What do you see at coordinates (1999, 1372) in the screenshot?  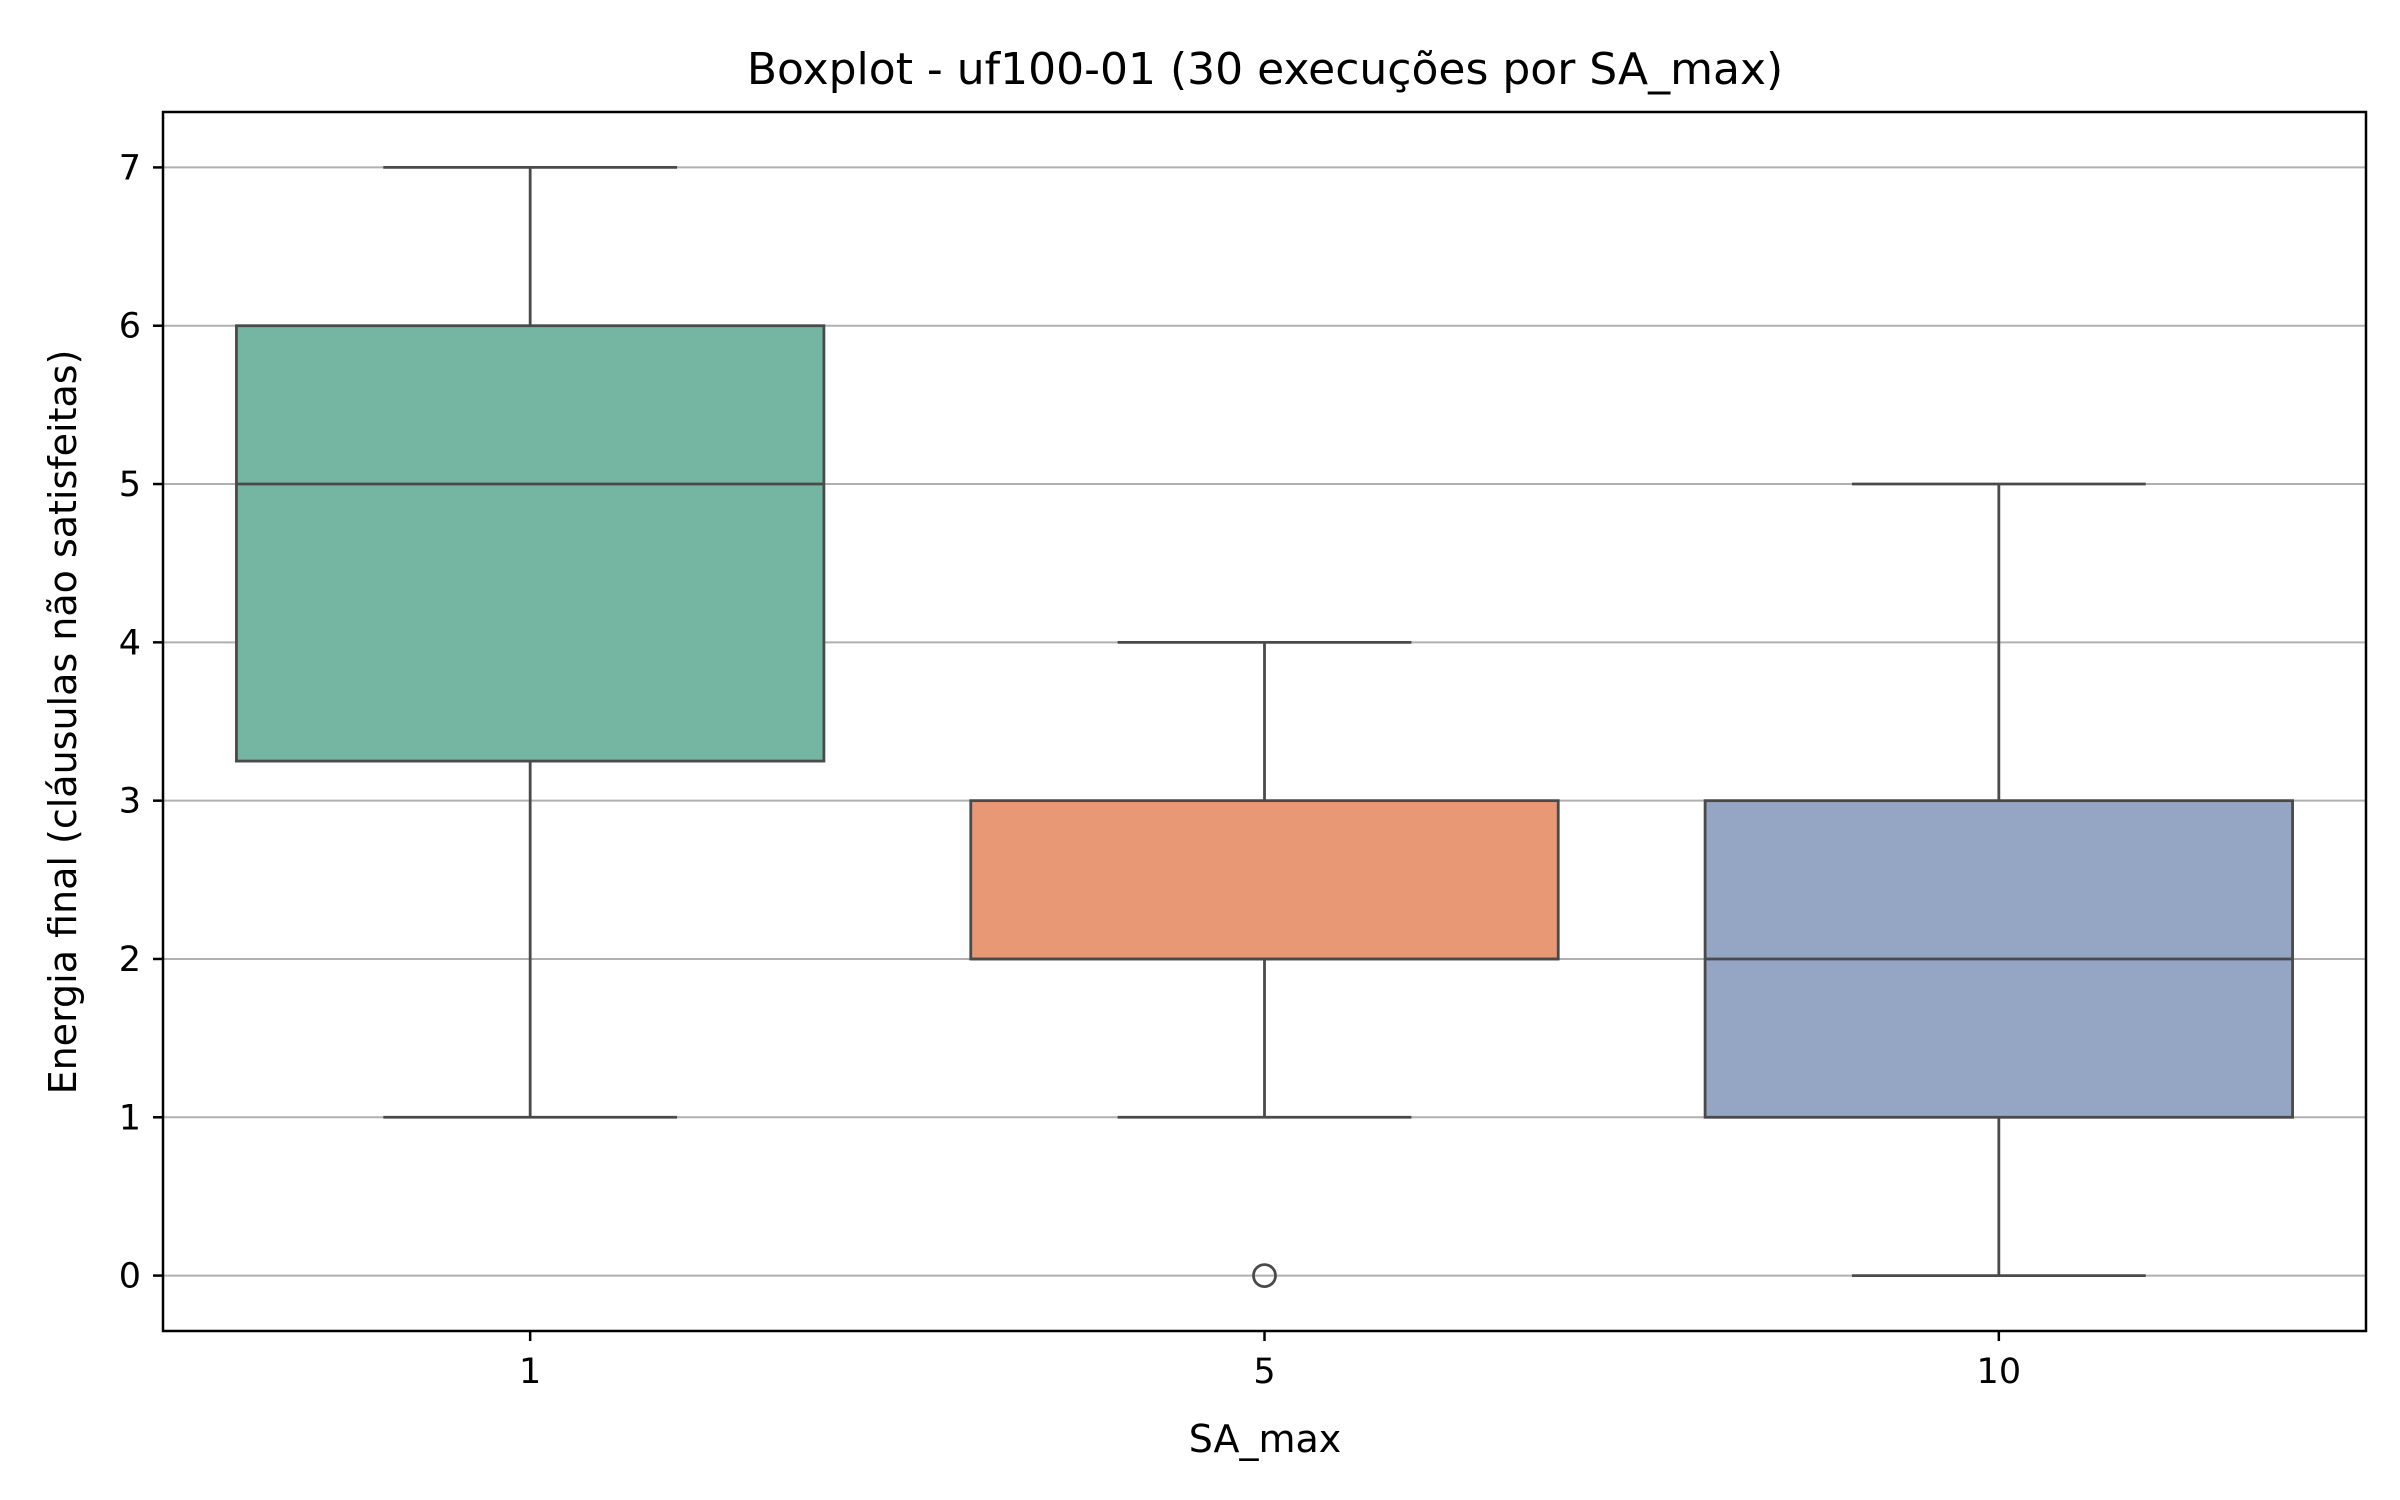 I see `x-tick-label: 10` at bounding box center [1999, 1372].